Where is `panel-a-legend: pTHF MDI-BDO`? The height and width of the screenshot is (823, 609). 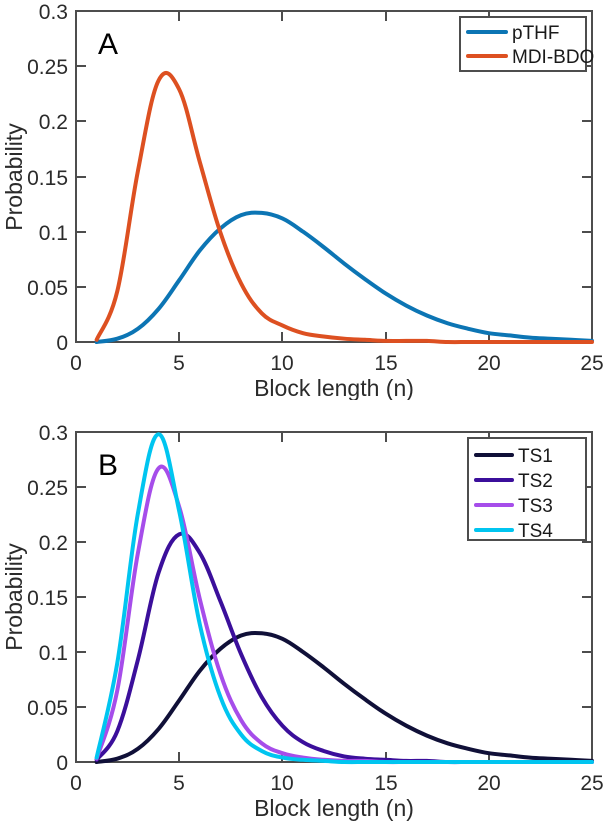
panel-a-legend: pTHF MDI-BDO is located at coordinates (526, 44).